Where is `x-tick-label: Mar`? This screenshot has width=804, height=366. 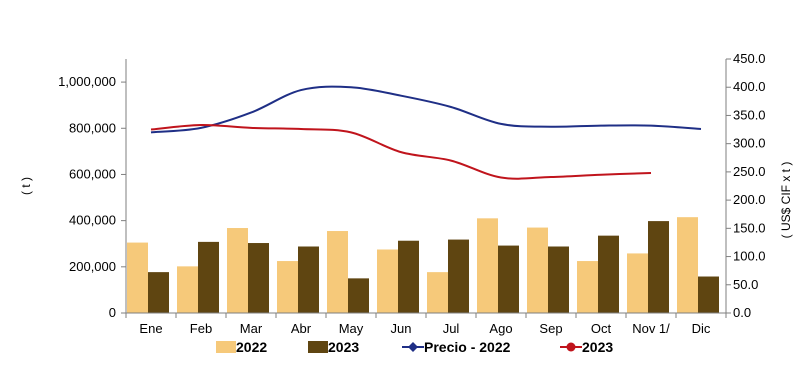 x-tick-label: Mar is located at coordinates (251, 328).